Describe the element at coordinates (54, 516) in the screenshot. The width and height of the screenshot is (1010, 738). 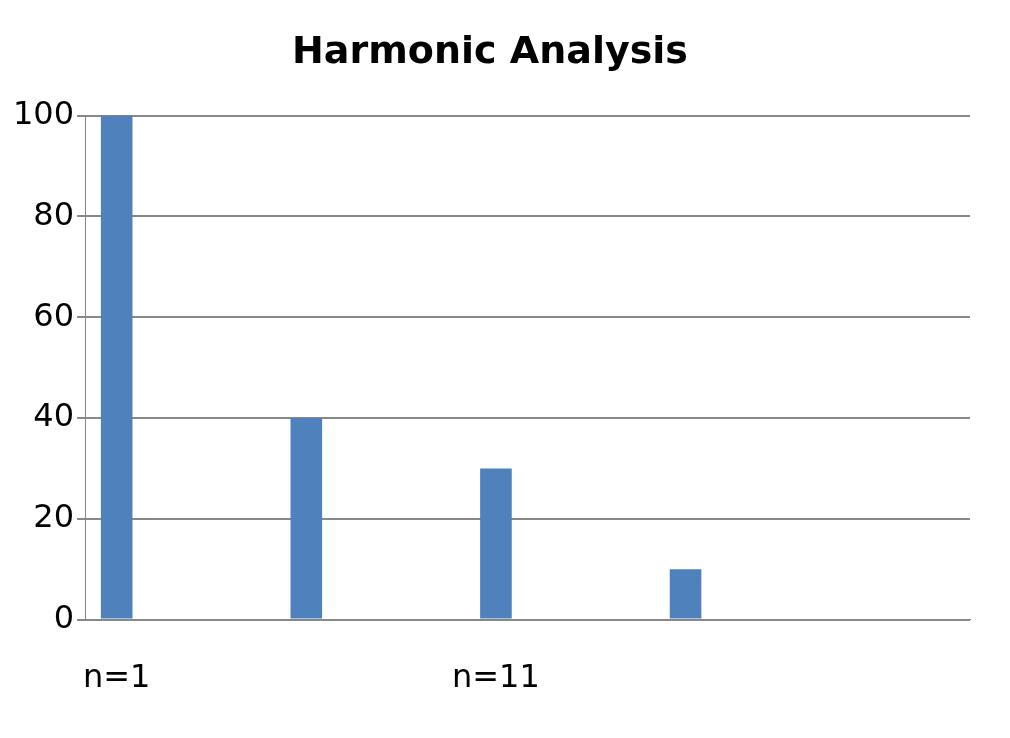
I see `y-tick-label: 20` at that location.